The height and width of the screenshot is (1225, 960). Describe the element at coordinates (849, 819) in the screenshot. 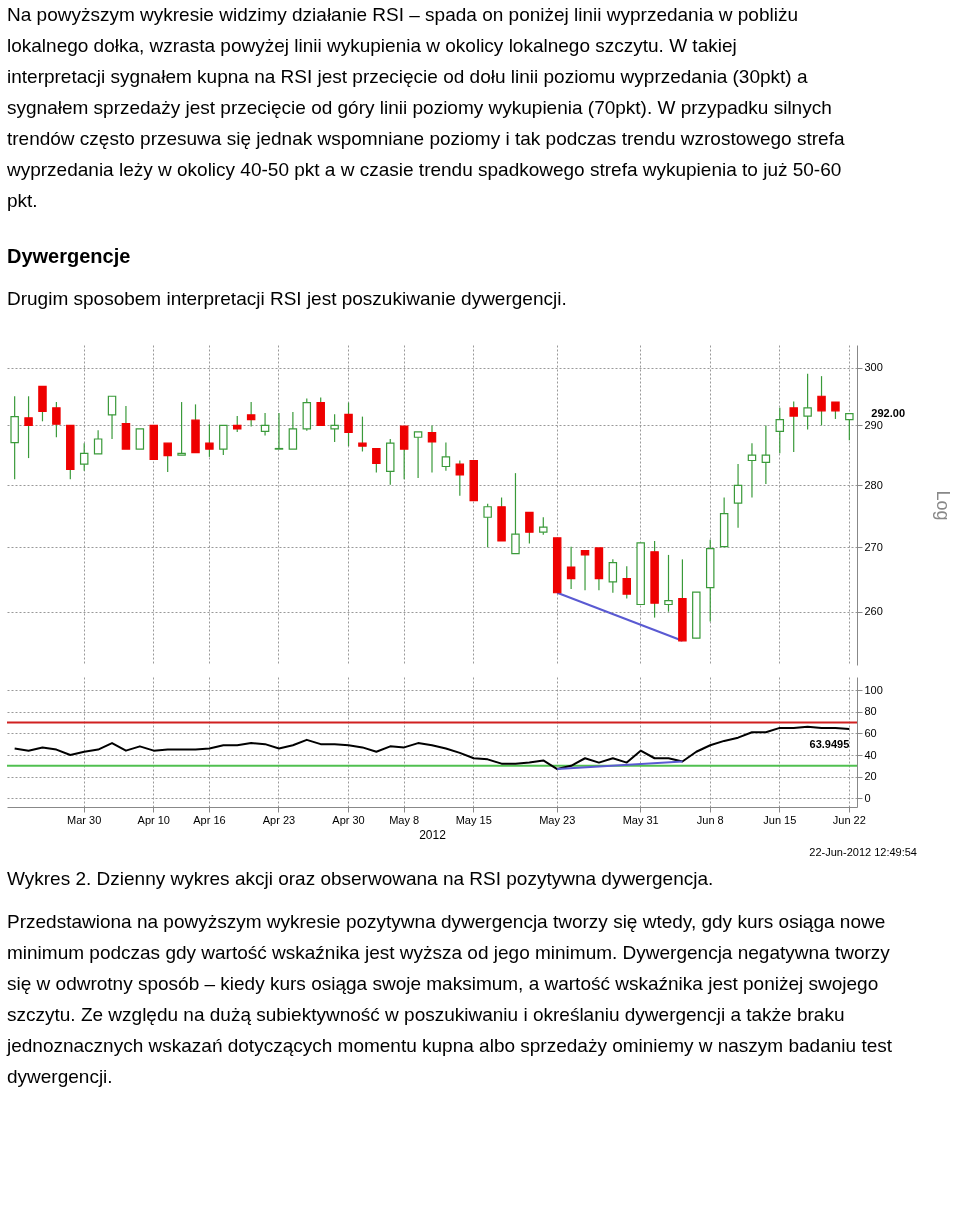

I see `x-tick-label: Jun 22` at that location.